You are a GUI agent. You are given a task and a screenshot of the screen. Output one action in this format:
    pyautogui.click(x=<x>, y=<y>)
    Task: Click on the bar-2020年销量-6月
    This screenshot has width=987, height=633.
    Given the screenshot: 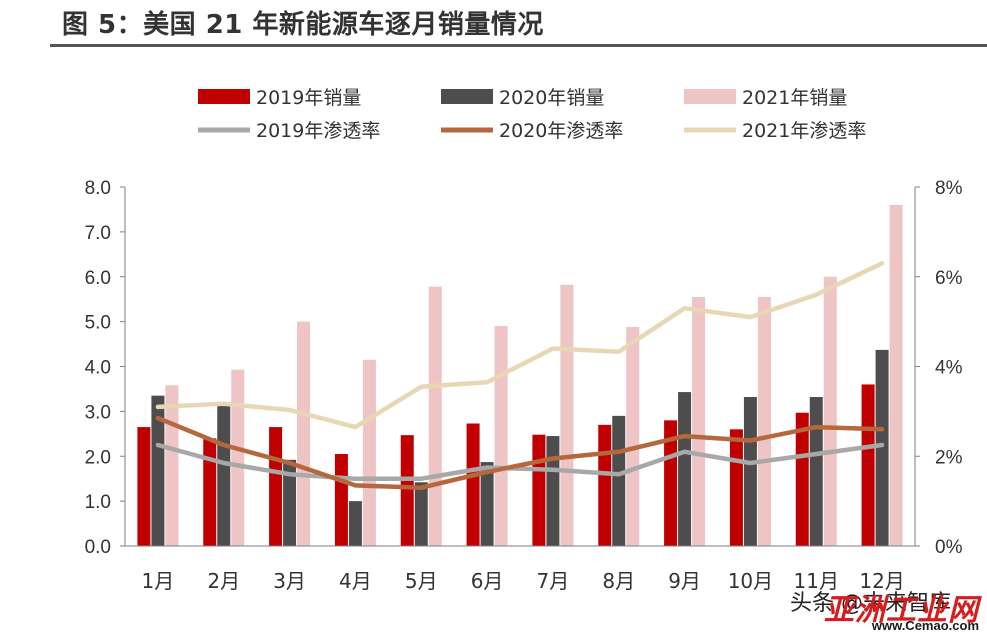 What is the action you would take?
    pyautogui.click(x=487, y=504)
    